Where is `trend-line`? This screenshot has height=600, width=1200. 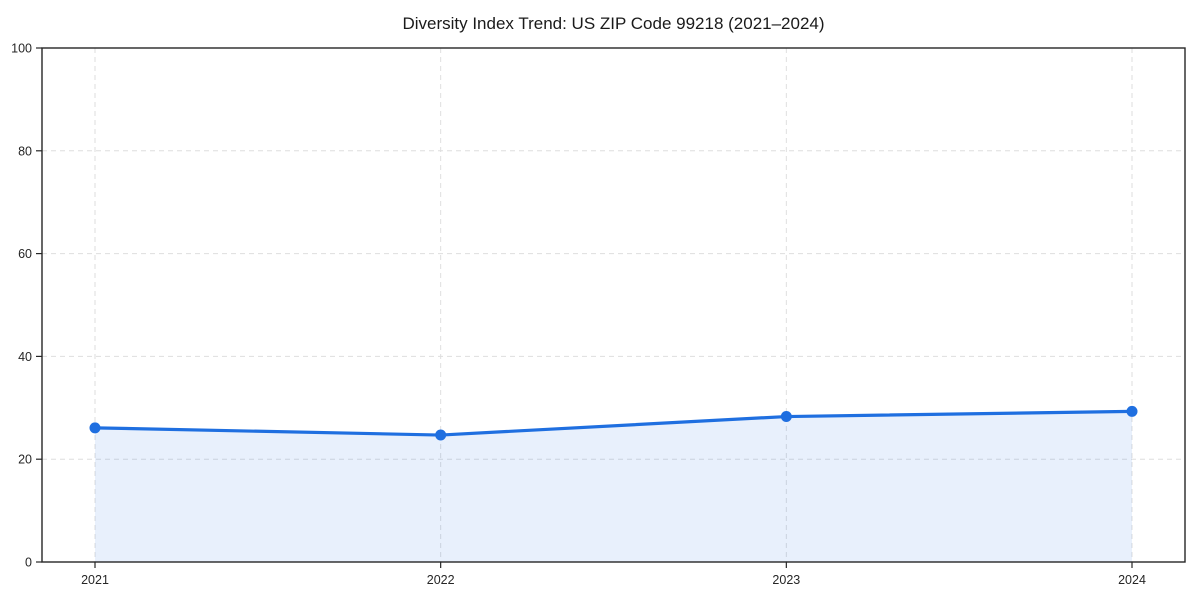
trend-line is located at coordinates (613, 423).